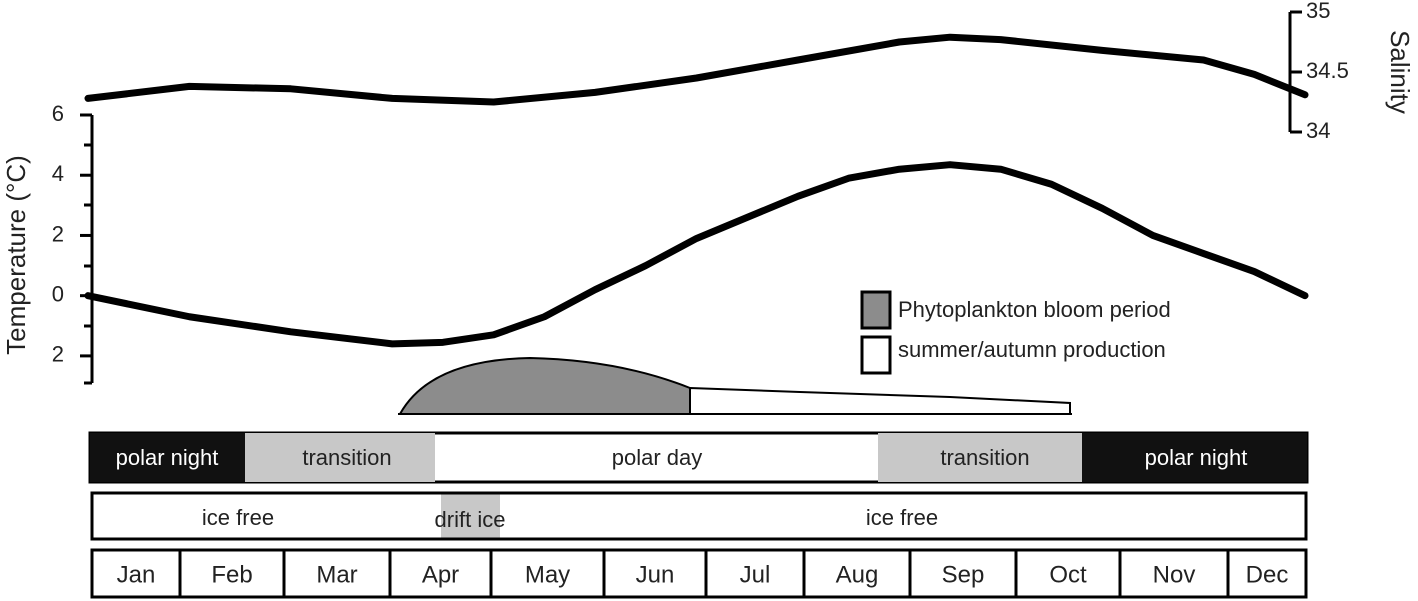  What do you see at coordinates (470, 519) in the screenshot?
I see `ice-label: drift ice` at bounding box center [470, 519].